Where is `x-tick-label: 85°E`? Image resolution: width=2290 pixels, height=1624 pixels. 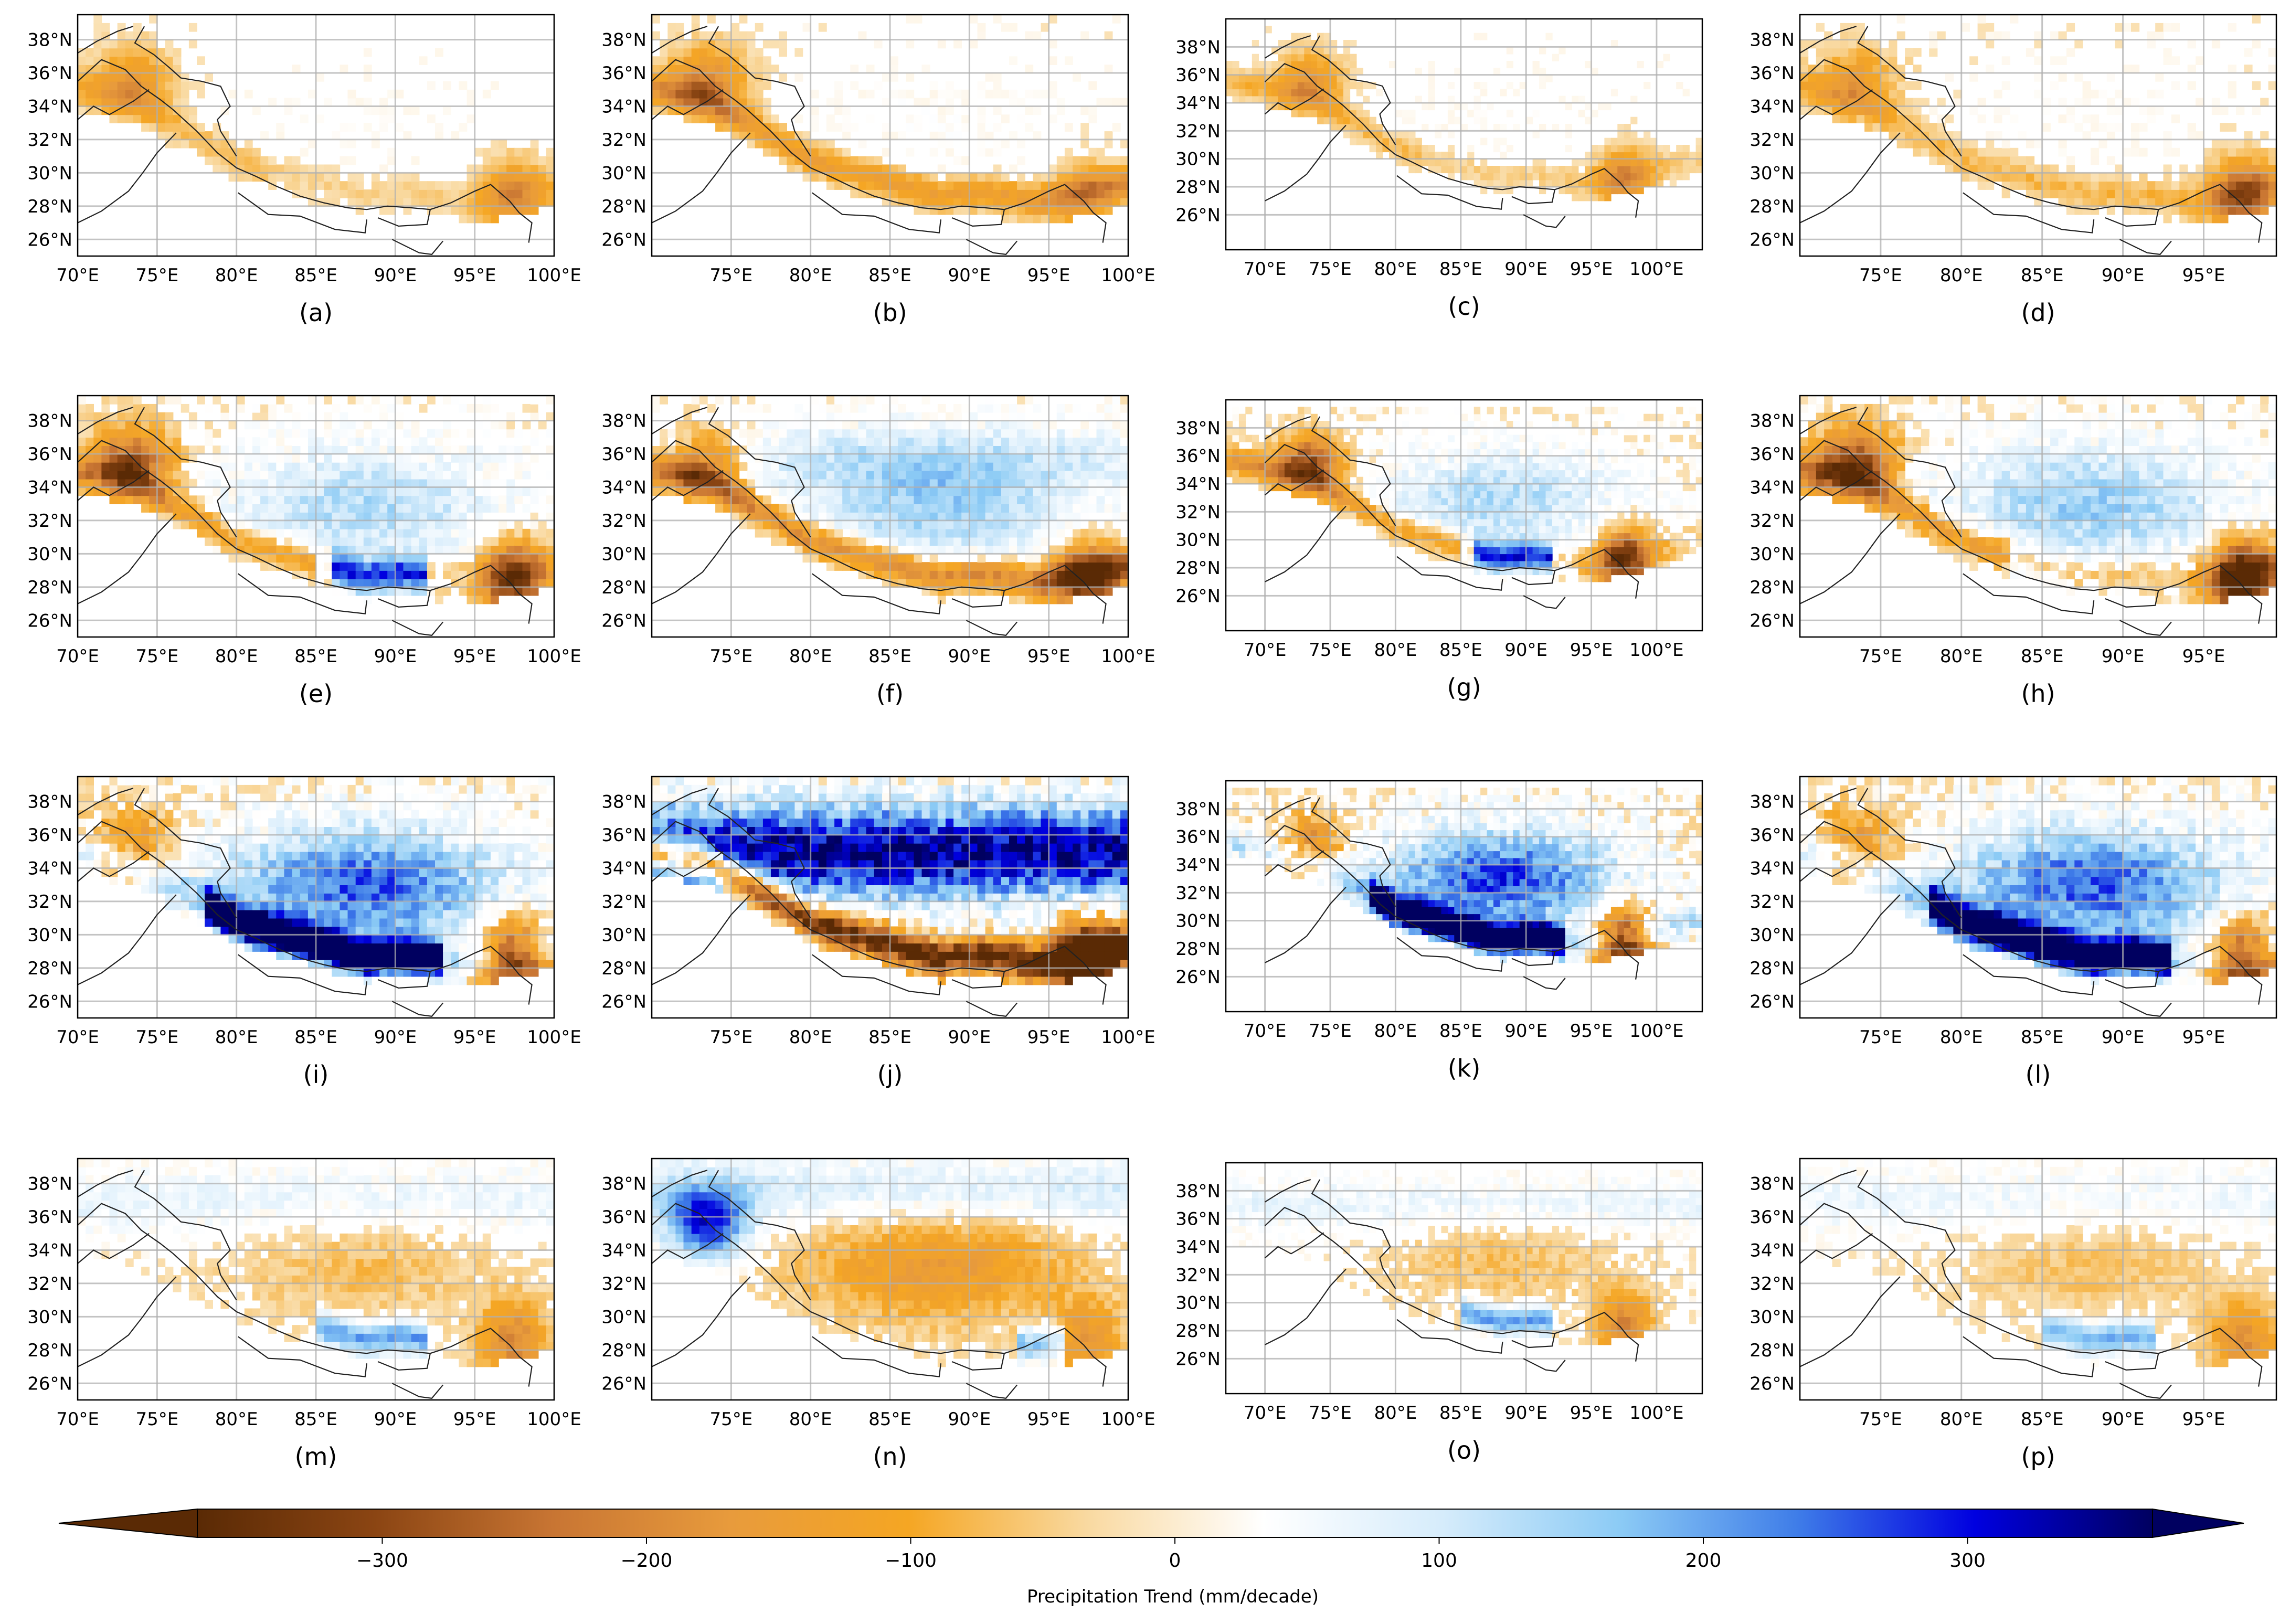 x-tick-label: 85°E is located at coordinates (315, 276).